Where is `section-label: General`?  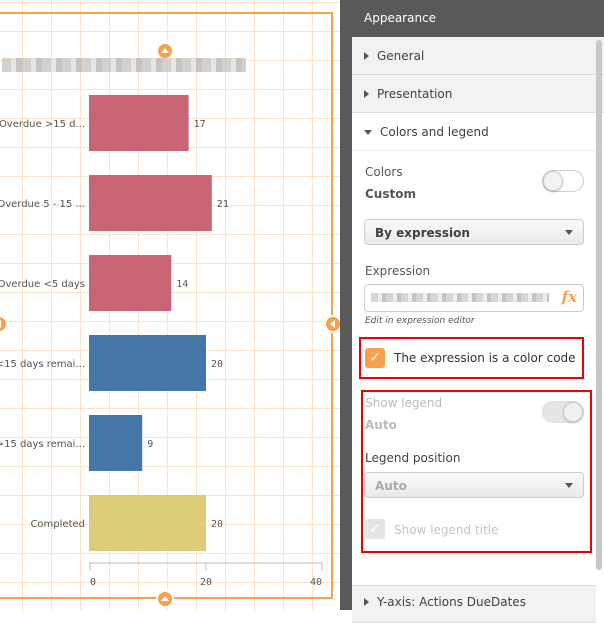 section-label: General is located at coordinates (401, 56).